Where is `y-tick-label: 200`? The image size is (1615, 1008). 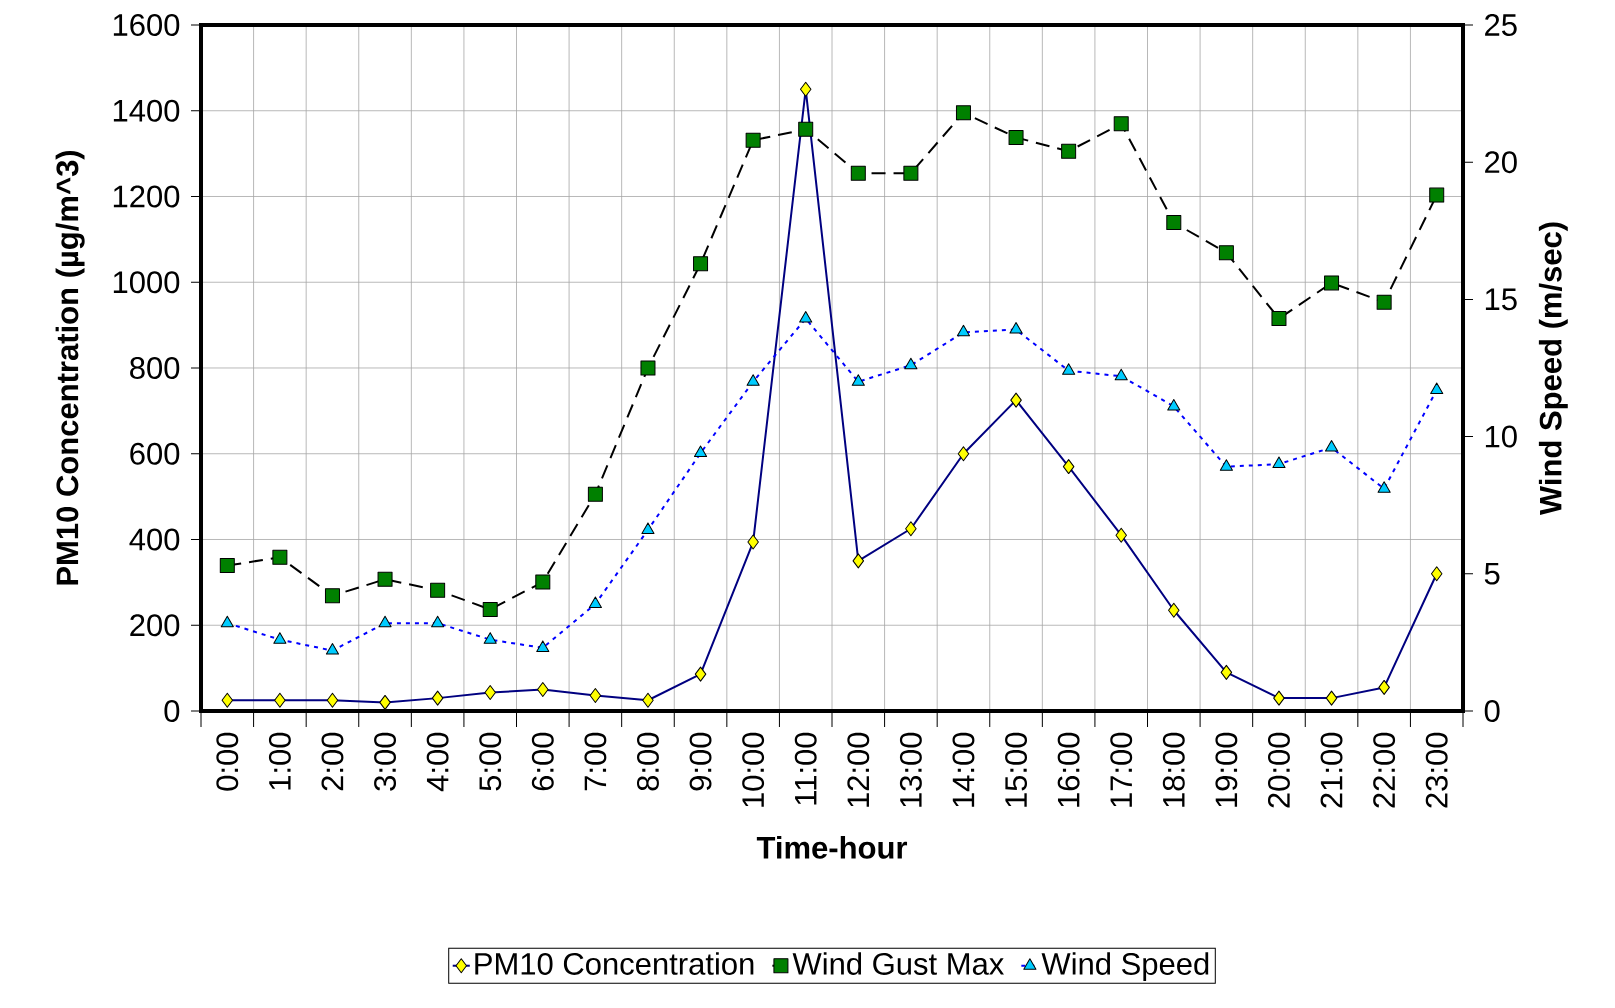 y-tick-label: 200 is located at coordinates (155, 625).